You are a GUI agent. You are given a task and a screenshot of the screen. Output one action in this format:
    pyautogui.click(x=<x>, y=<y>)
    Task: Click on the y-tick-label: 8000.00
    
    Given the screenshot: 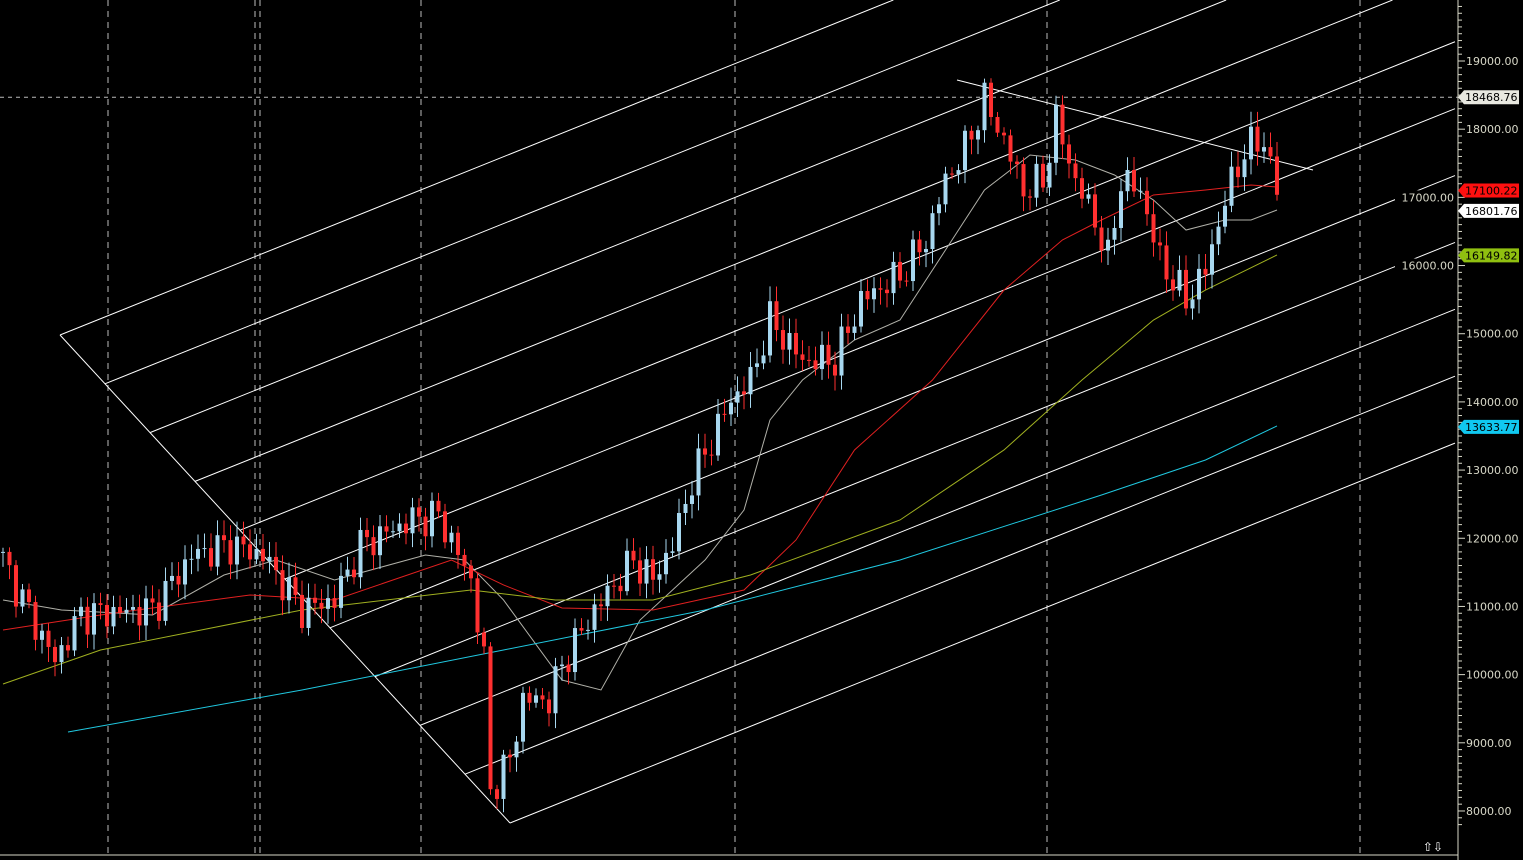 What is the action you would take?
    pyautogui.click(x=1489, y=811)
    